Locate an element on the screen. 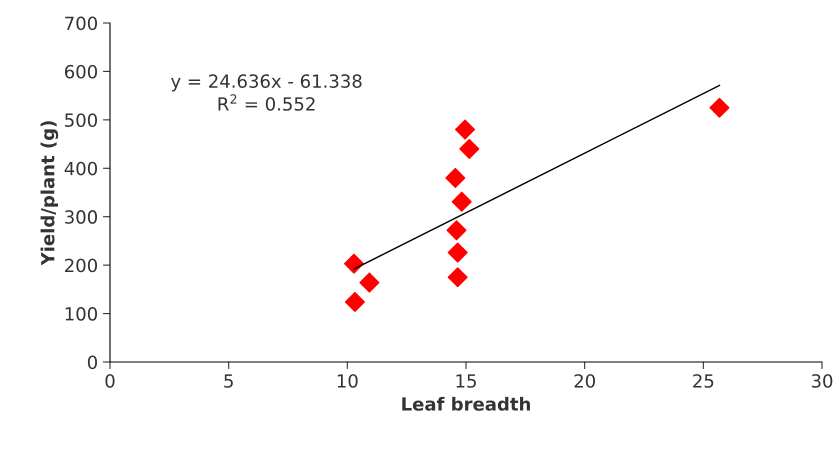  x-tick-label: 30 is located at coordinates (822, 381).